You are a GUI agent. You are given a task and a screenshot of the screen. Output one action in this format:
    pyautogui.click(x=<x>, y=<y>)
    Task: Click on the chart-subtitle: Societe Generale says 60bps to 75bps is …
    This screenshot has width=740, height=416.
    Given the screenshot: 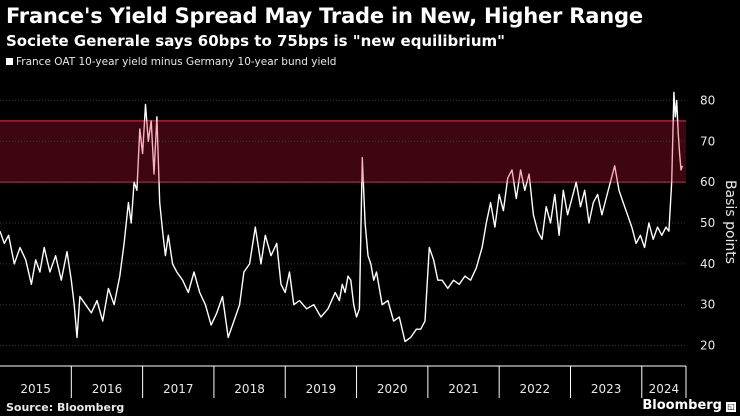 What is the action you would take?
    pyautogui.click(x=255, y=41)
    